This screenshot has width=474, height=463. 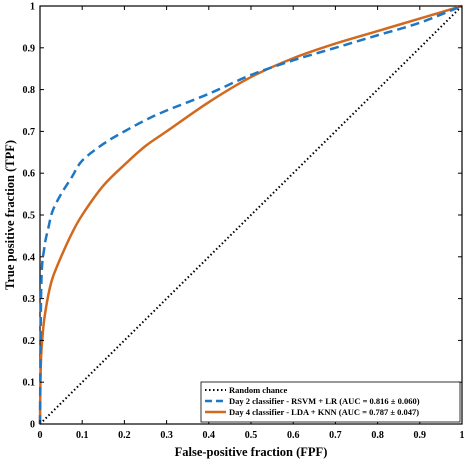 What do you see at coordinates (293, 435) in the screenshot?
I see `x-tick-label: 0.6` at bounding box center [293, 435].